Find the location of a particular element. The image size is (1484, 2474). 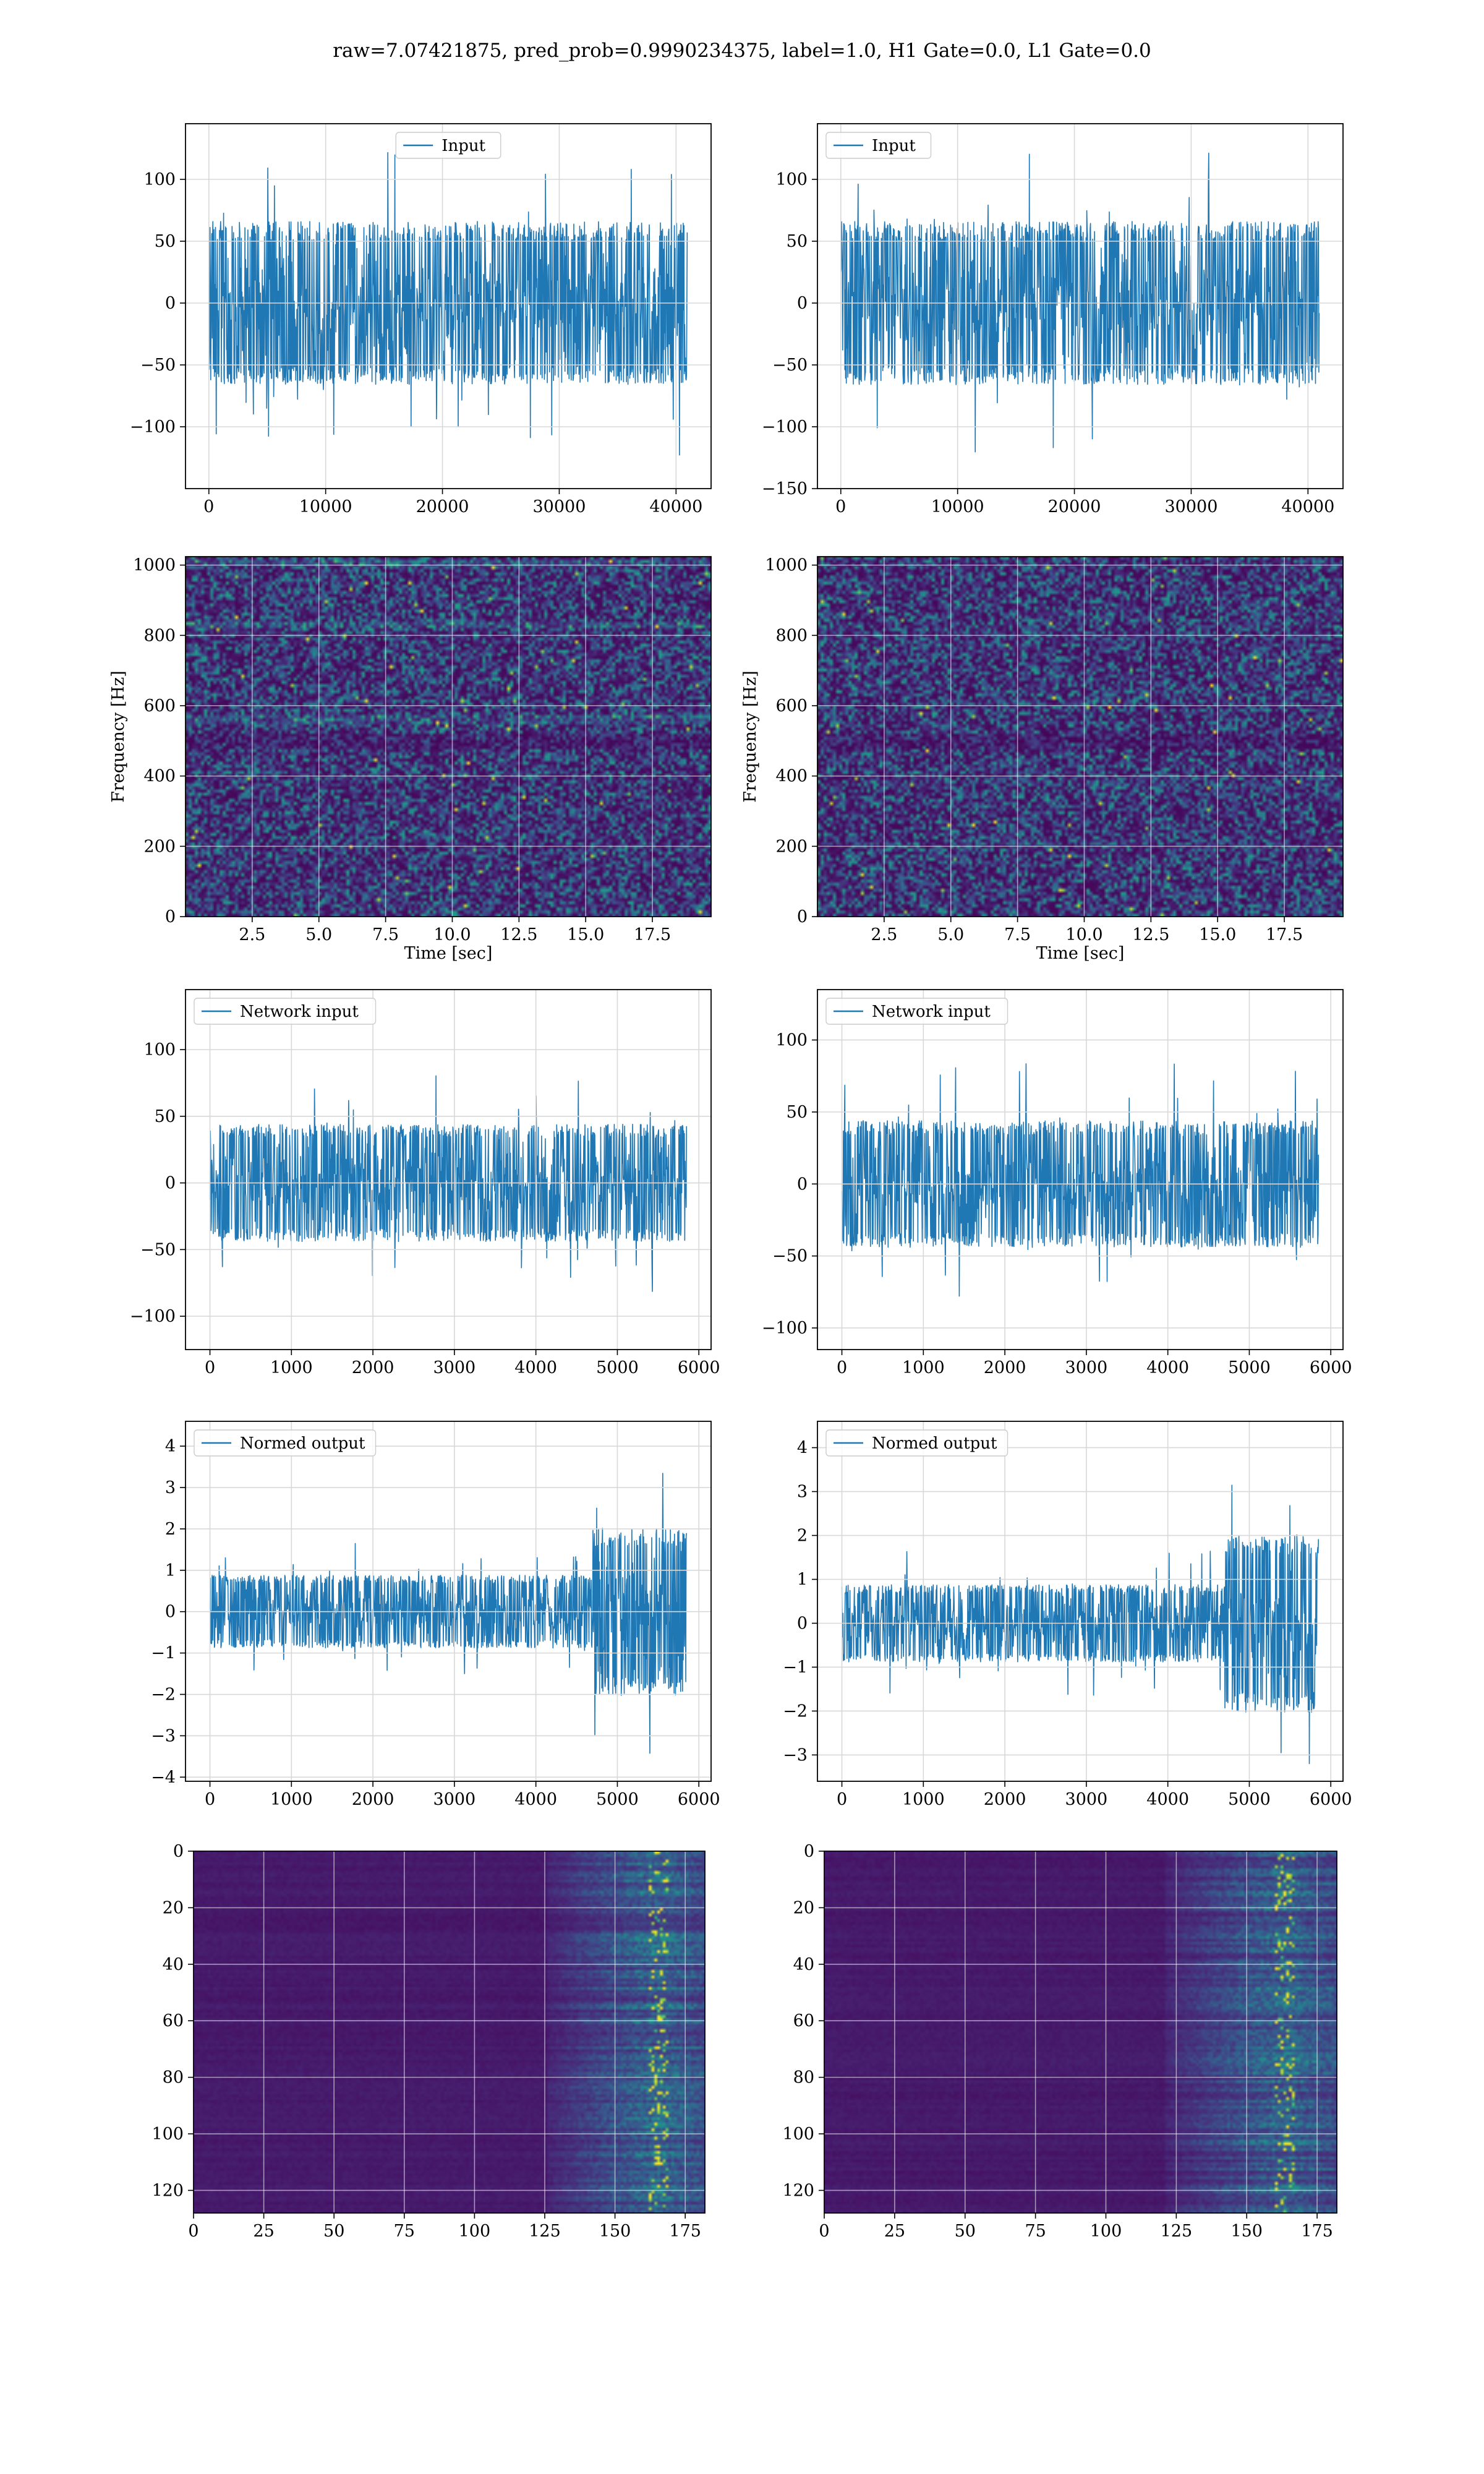

norm-left-xtick-label: 4000 is located at coordinates (535, 1799).